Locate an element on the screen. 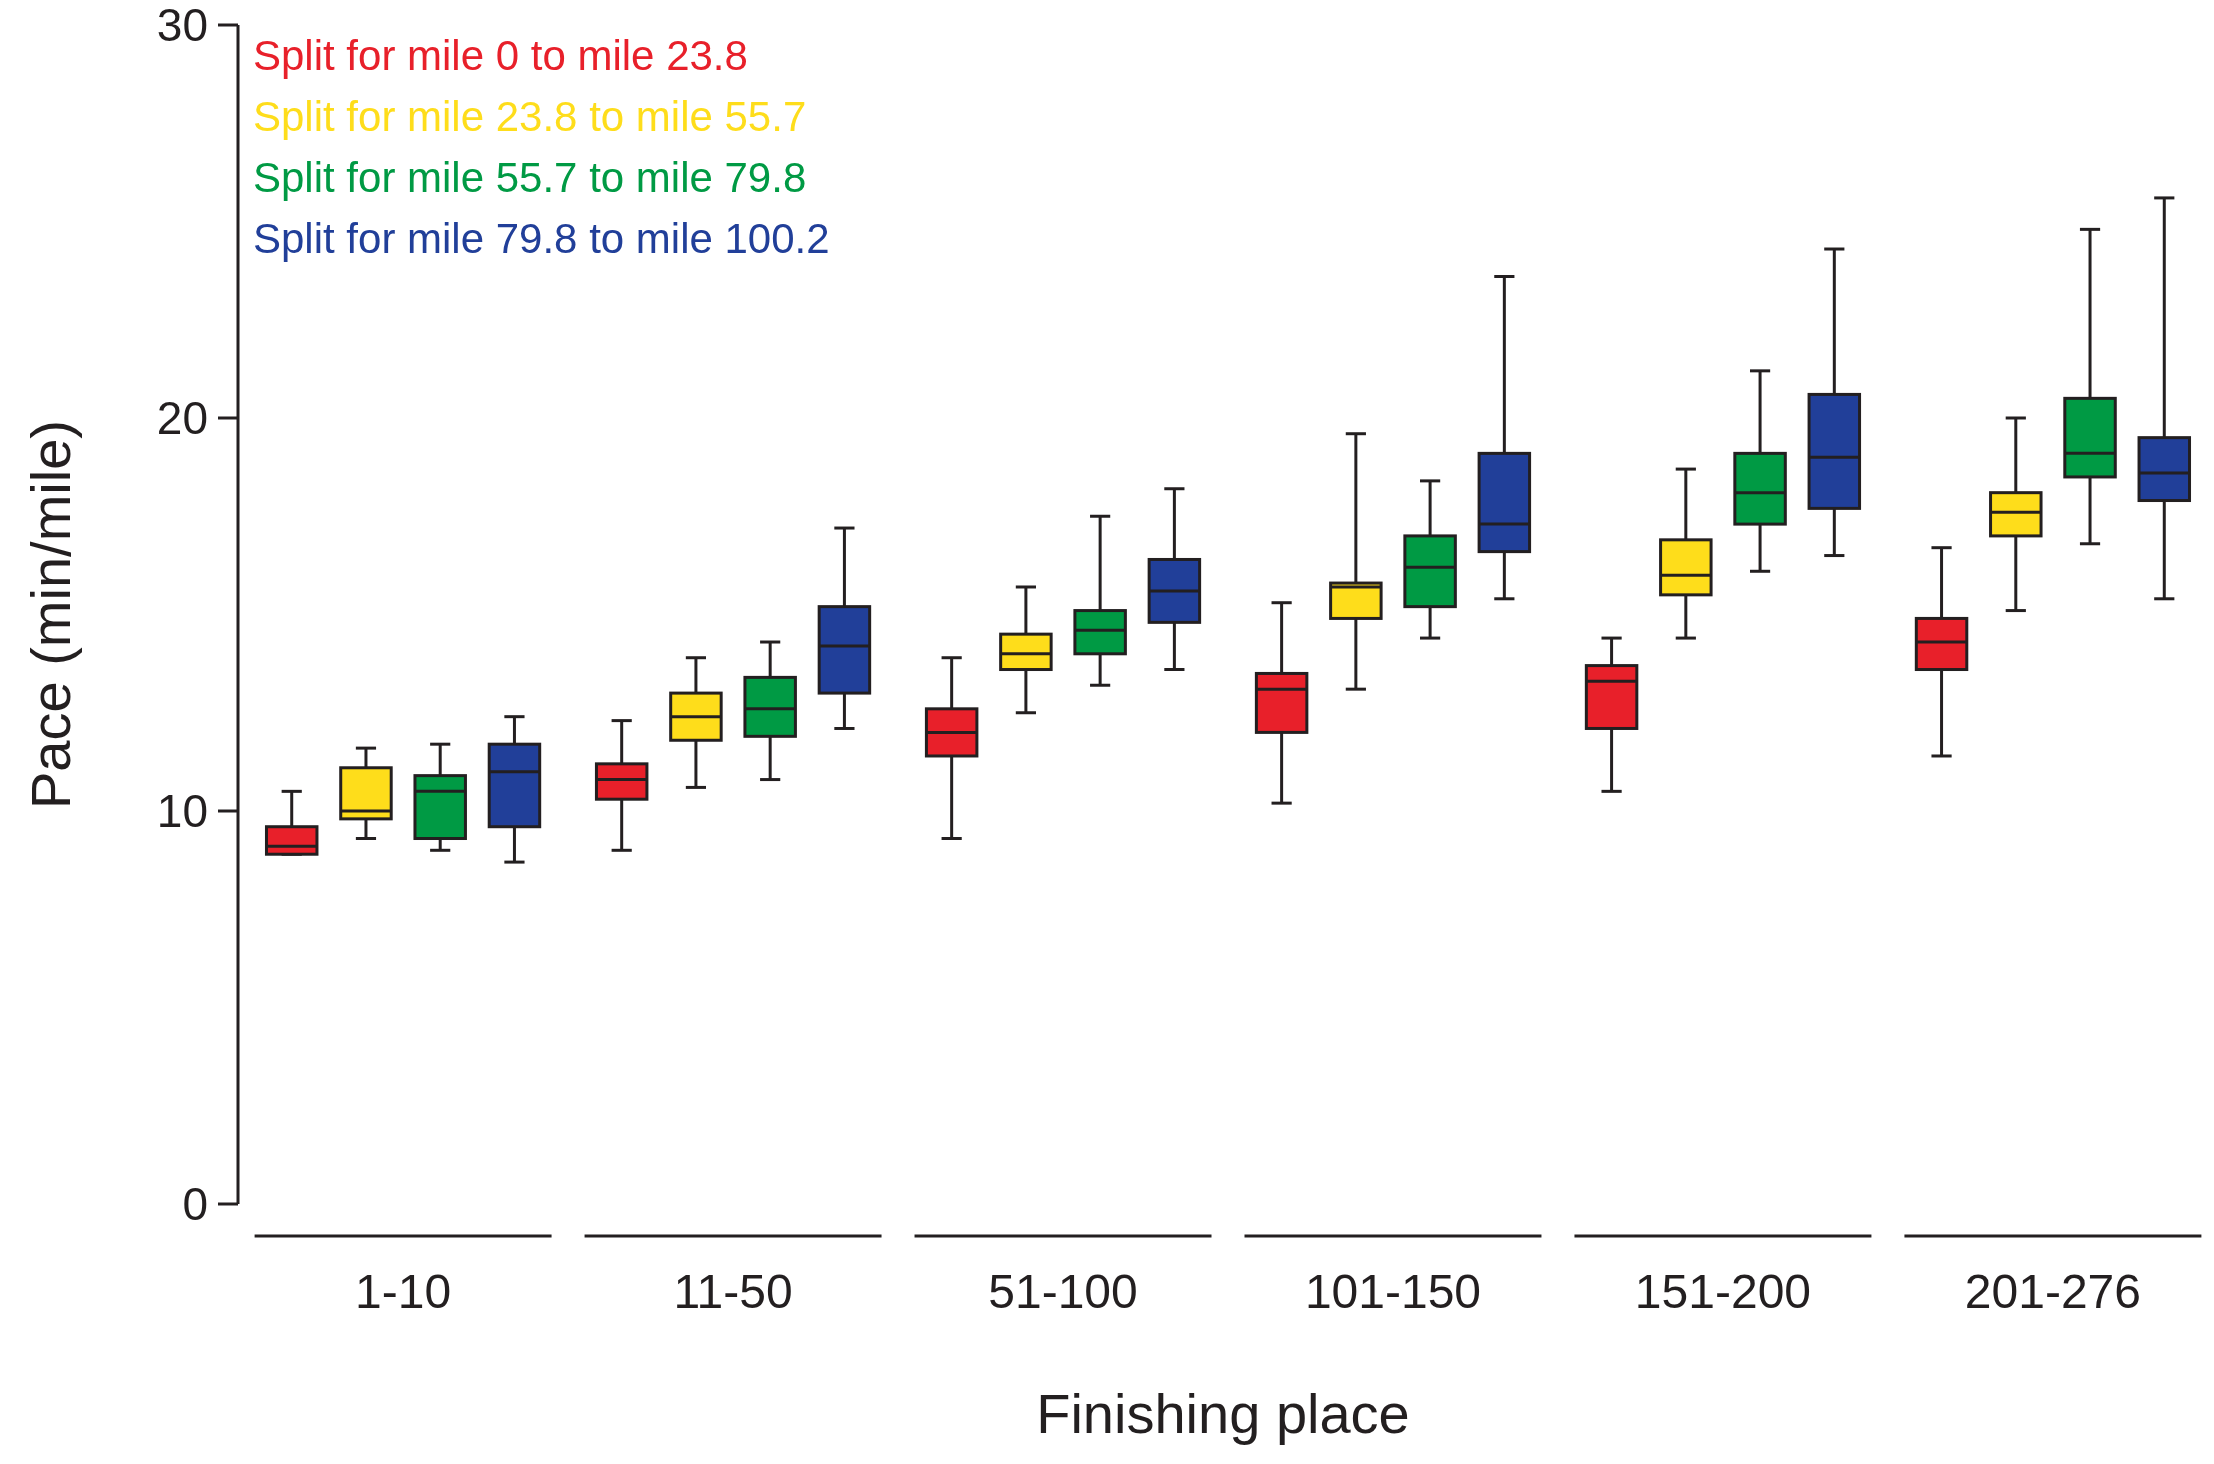 The width and height of the screenshot is (2214, 1464). y-tick-label: 30 is located at coordinates (182, 26).